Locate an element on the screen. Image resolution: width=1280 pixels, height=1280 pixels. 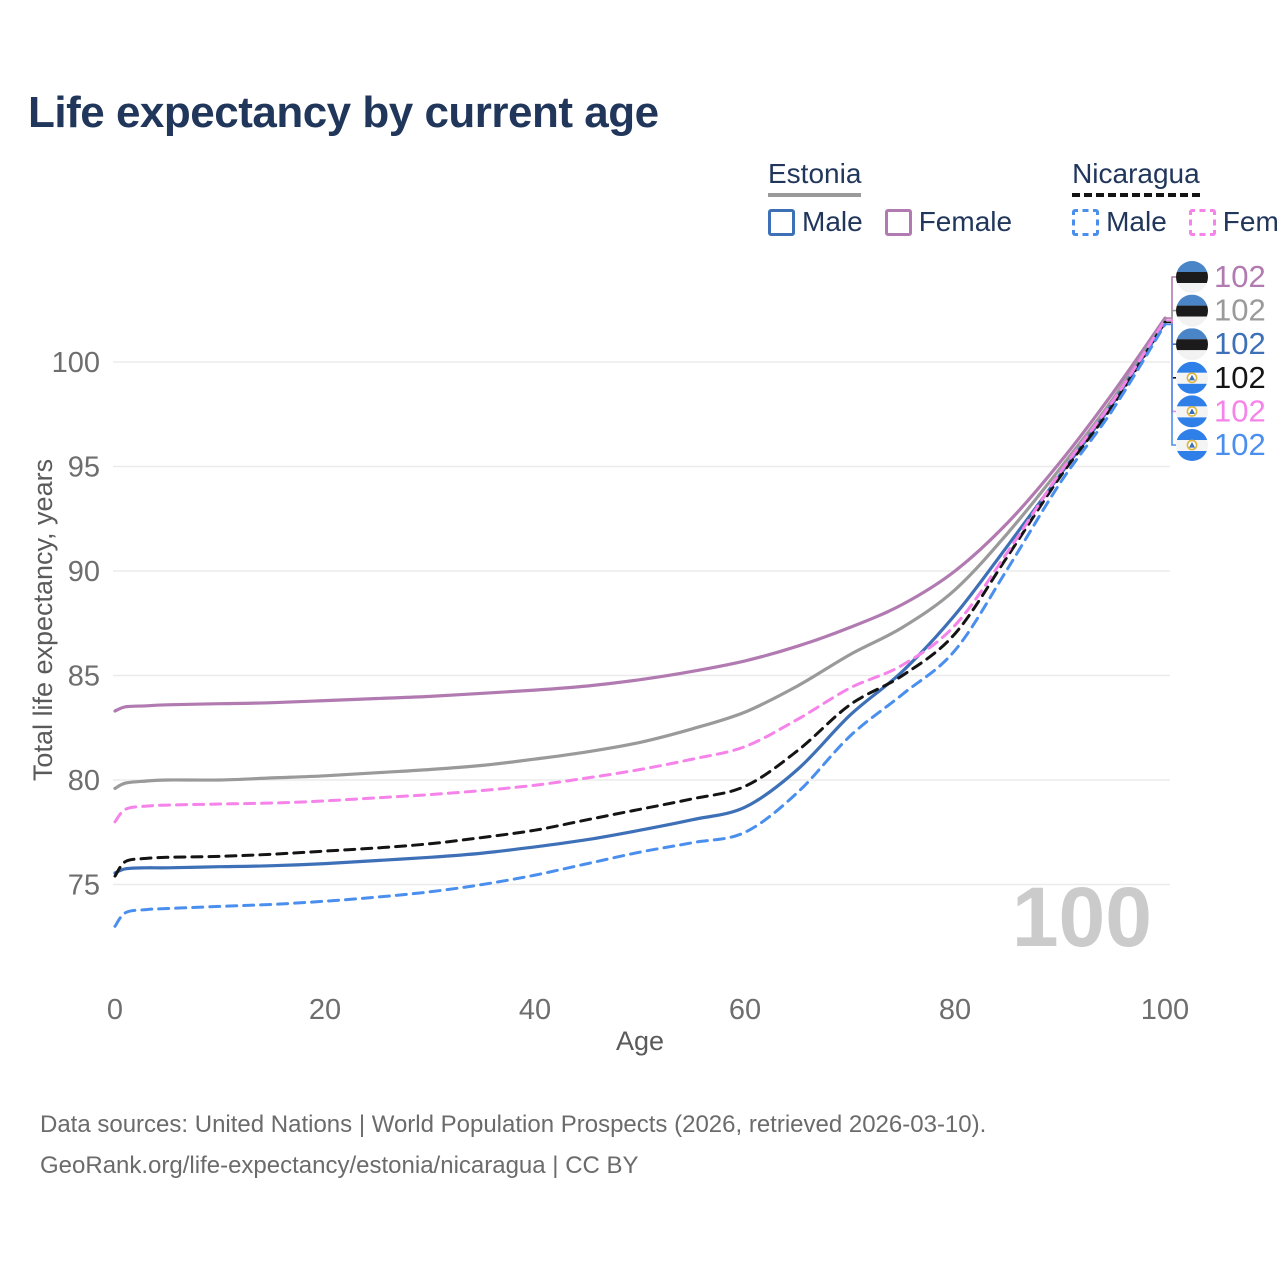
legend-item-nicaragua-female: Female is located at coordinates (1234, 222).